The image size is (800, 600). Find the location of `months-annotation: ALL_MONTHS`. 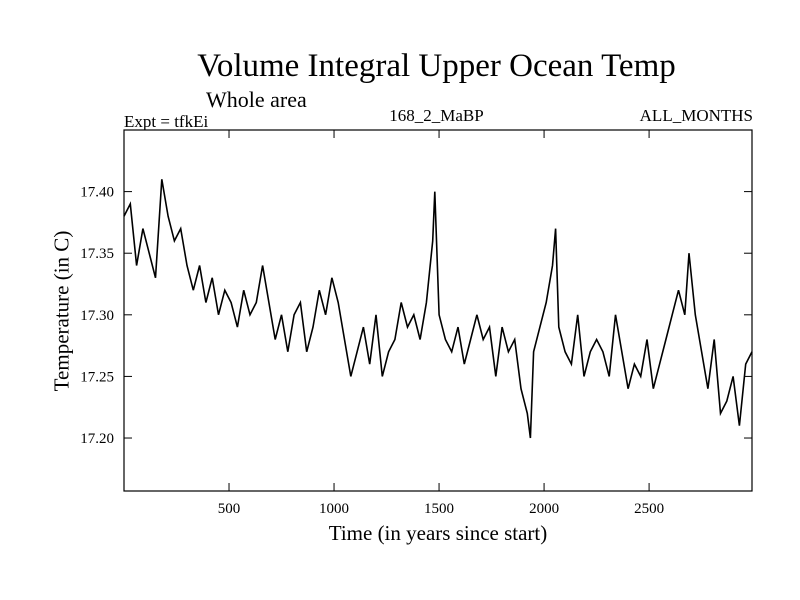

months-annotation: ALL_MONTHS is located at coordinates (696, 115).